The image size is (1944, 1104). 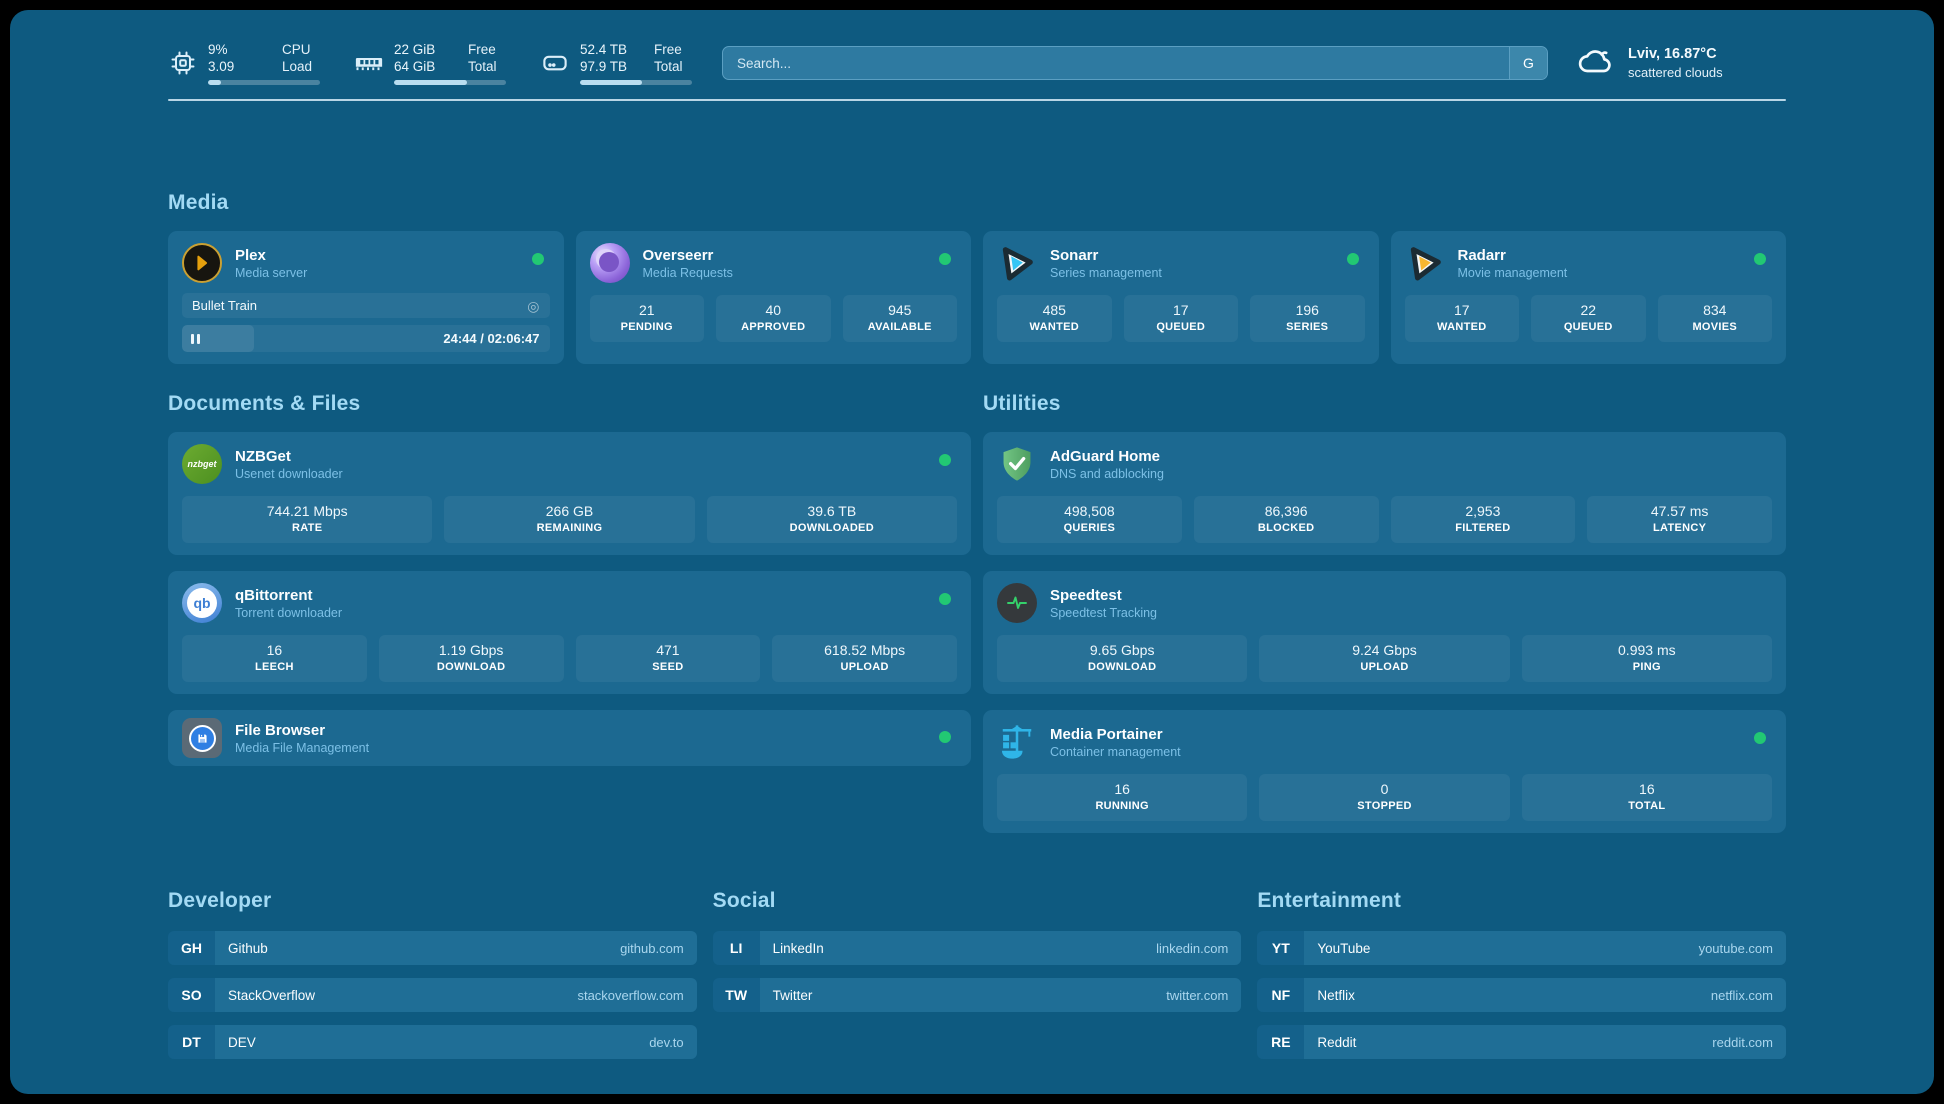 What do you see at coordinates (264, 82) in the screenshot?
I see `cpu-usage-bar` at bounding box center [264, 82].